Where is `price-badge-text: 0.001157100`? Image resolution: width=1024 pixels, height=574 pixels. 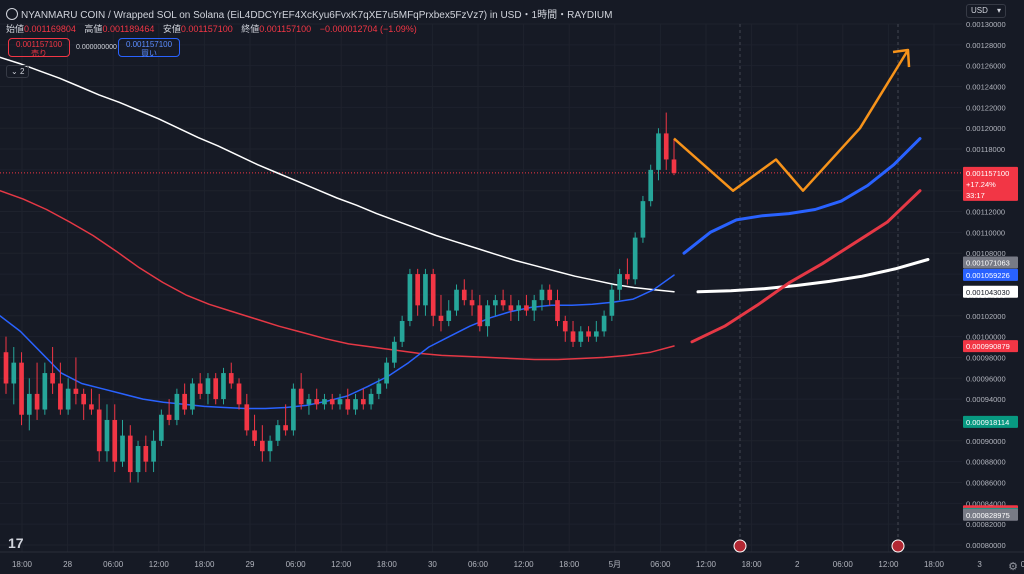 price-badge-text: 0.001157100 is located at coordinates (987, 173).